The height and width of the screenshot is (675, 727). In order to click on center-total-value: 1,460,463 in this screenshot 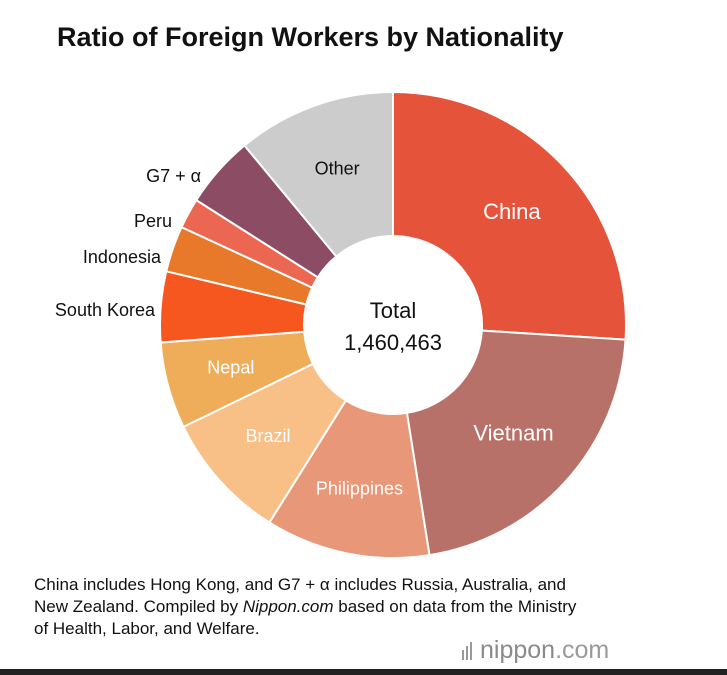, I will do `click(393, 342)`.